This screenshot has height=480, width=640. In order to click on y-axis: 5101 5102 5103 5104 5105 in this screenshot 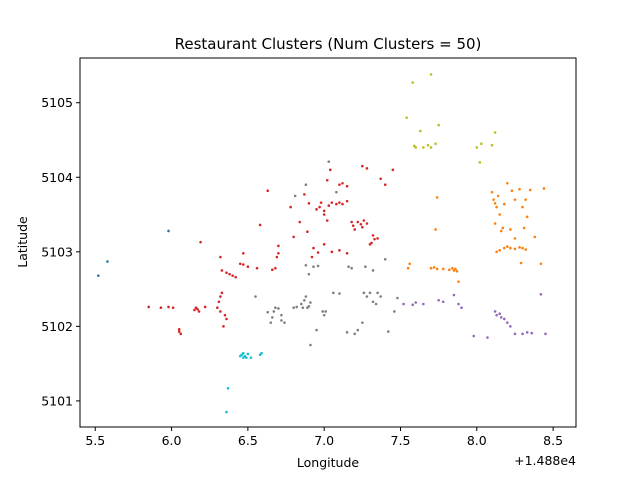, I will do `click(60, 251)`.